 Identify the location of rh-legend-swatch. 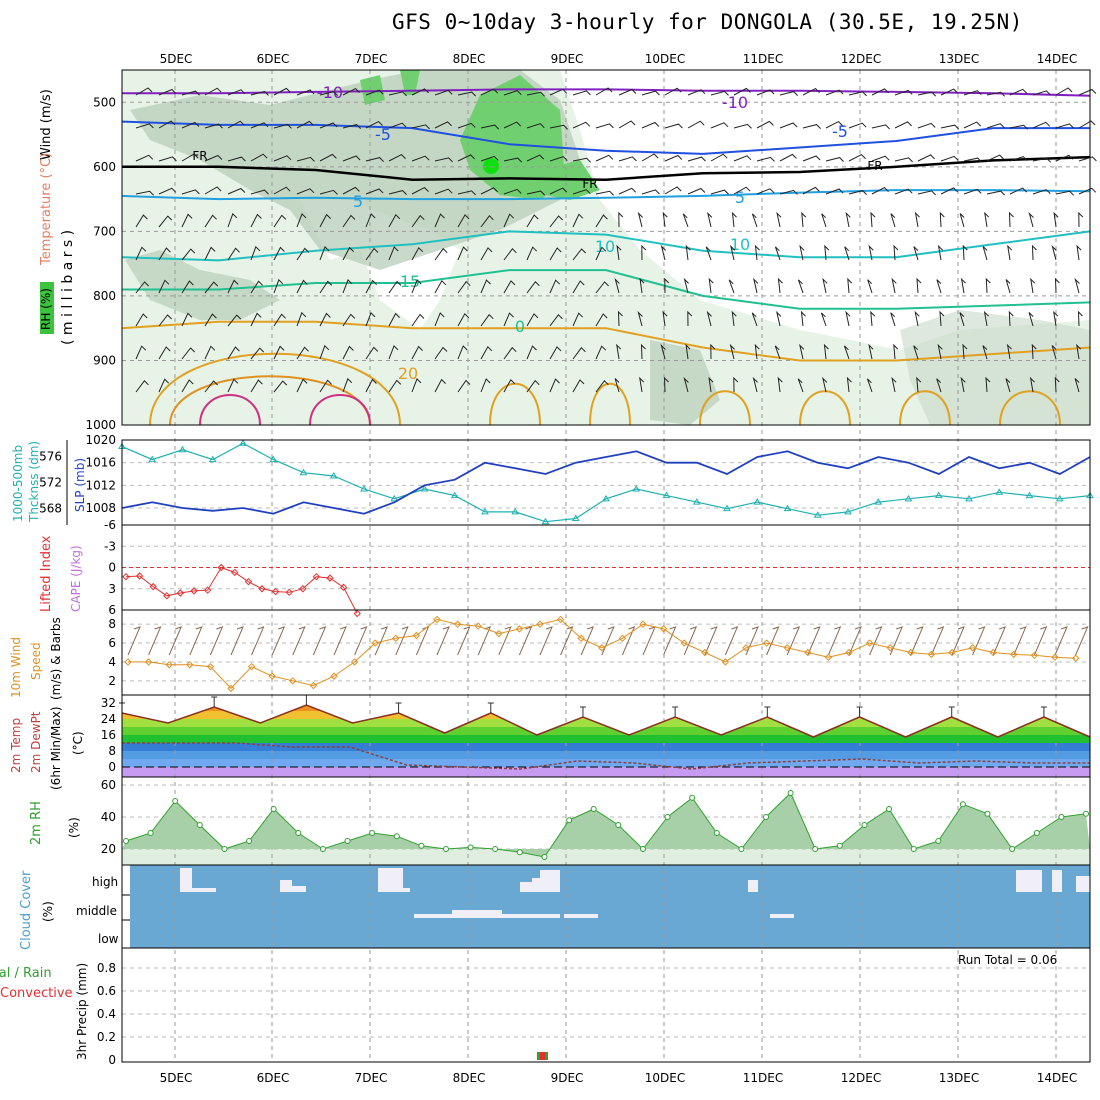
(47, 308).